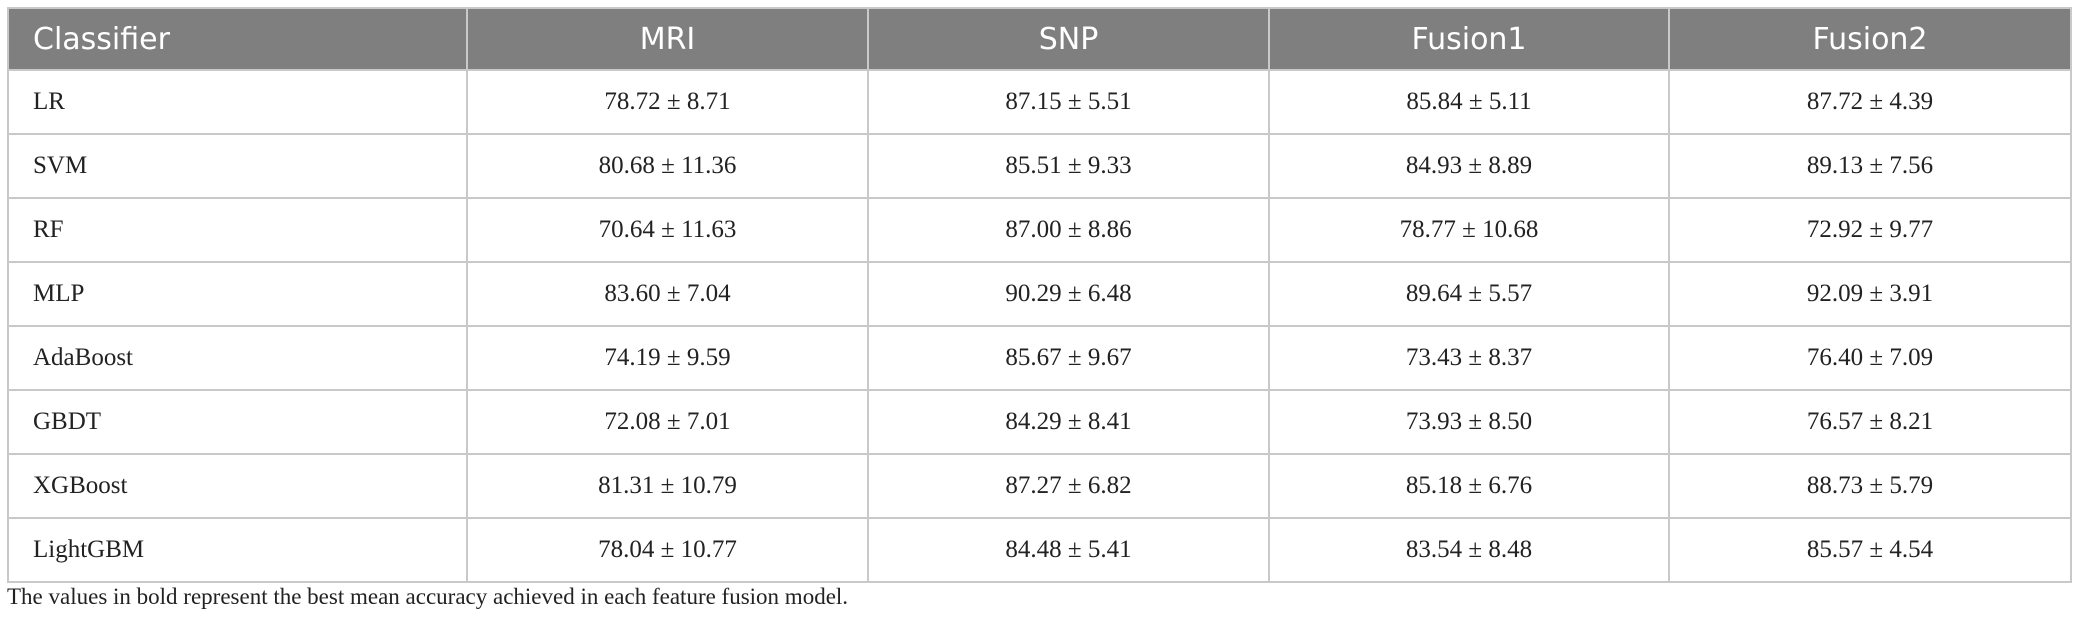 Image resolution: width=2078 pixels, height=620 pixels. I want to click on cell: 84.48 ± 5.41, so click(1068, 550).